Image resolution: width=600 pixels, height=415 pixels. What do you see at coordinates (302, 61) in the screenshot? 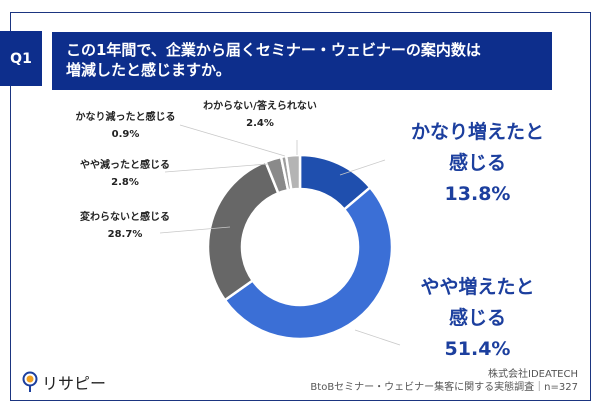
I see `question-title: この1年間で、企業から届くセミナー・ウェビナーの案内数は 増減したと感じますか。` at bounding box center [302, 61].